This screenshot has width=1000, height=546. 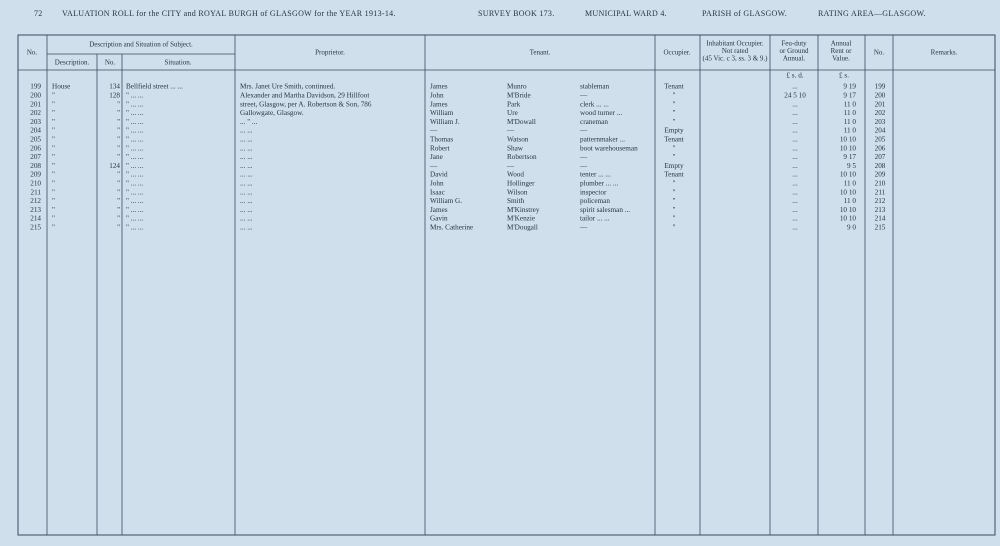 I want to click on tenant-surname: Smith, so click(x=516, y=201).